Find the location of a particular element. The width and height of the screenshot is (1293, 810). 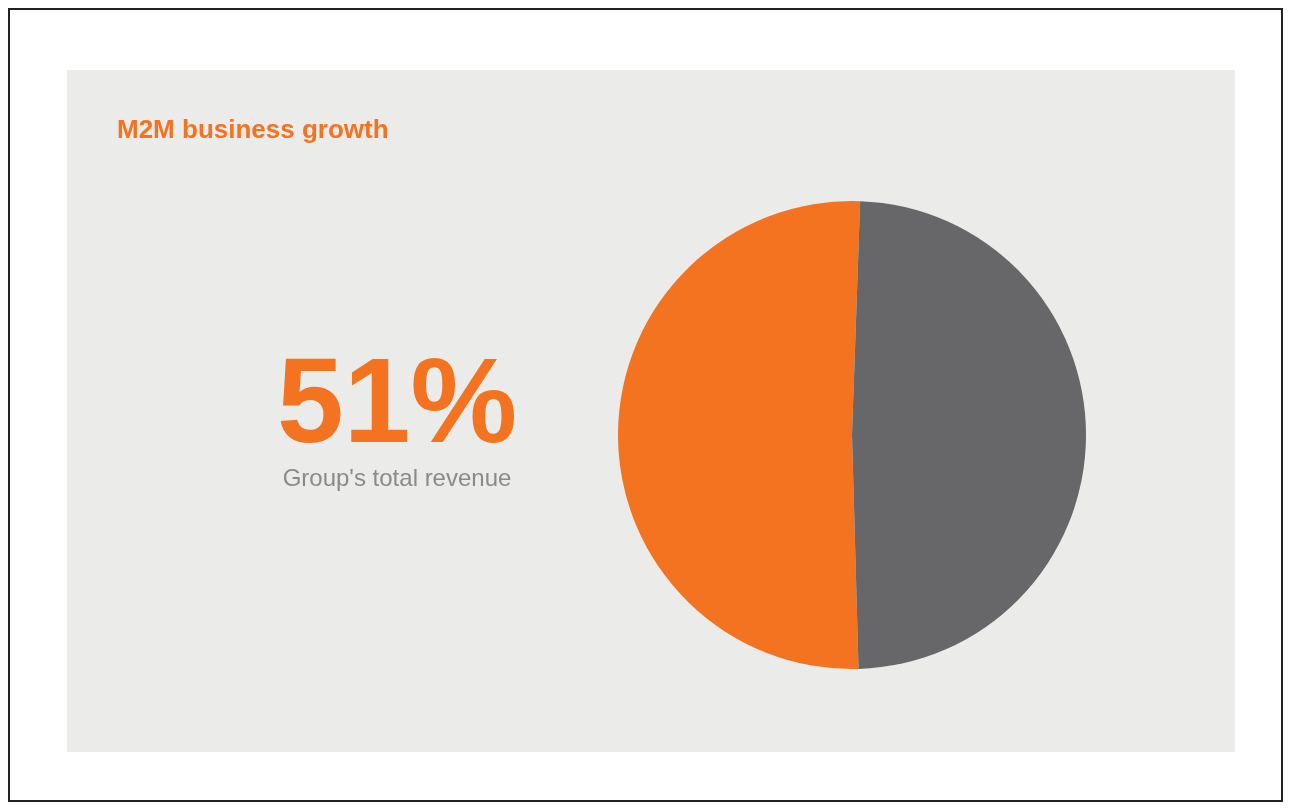

data-label: 51% is located at coordinates (397, 400).